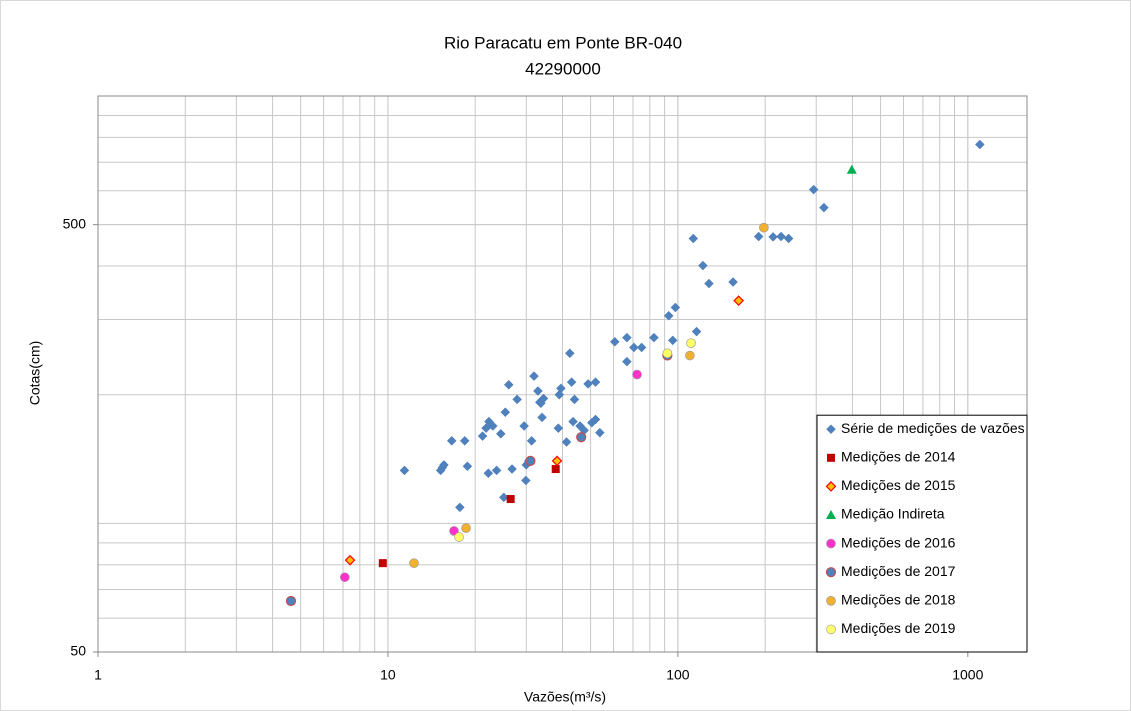 The image size is (1131, 711). What do you see at coordinates (967, 675) in the screenshot?
I see `x-tick-label: 1000` at bounding box center [967, 675].